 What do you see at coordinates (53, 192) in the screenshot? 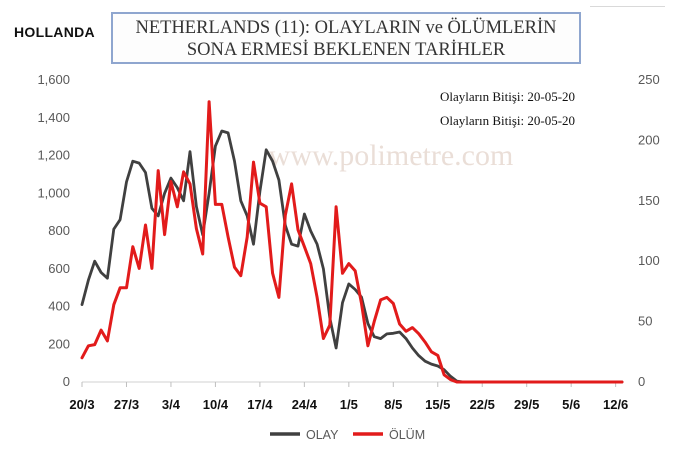
I see `y-left-tick-label: 1,000` at bounding box center [53, 192].